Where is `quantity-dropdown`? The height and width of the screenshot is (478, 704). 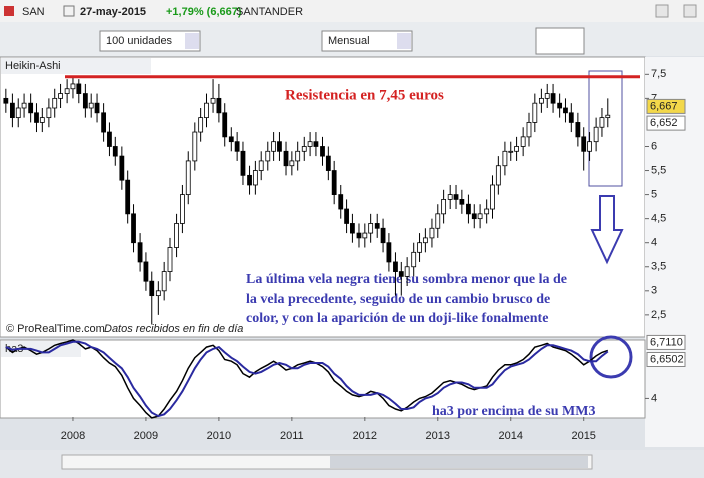
quantity-dropdown is located at coordinates (150, 41).